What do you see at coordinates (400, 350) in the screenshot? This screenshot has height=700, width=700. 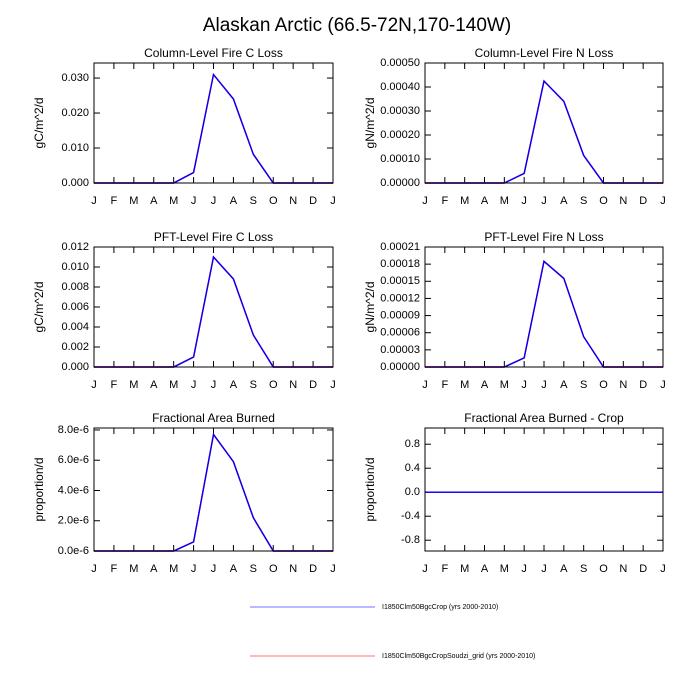 I see `y-tick-label: 0.00003` at bounding box center [400, 350].